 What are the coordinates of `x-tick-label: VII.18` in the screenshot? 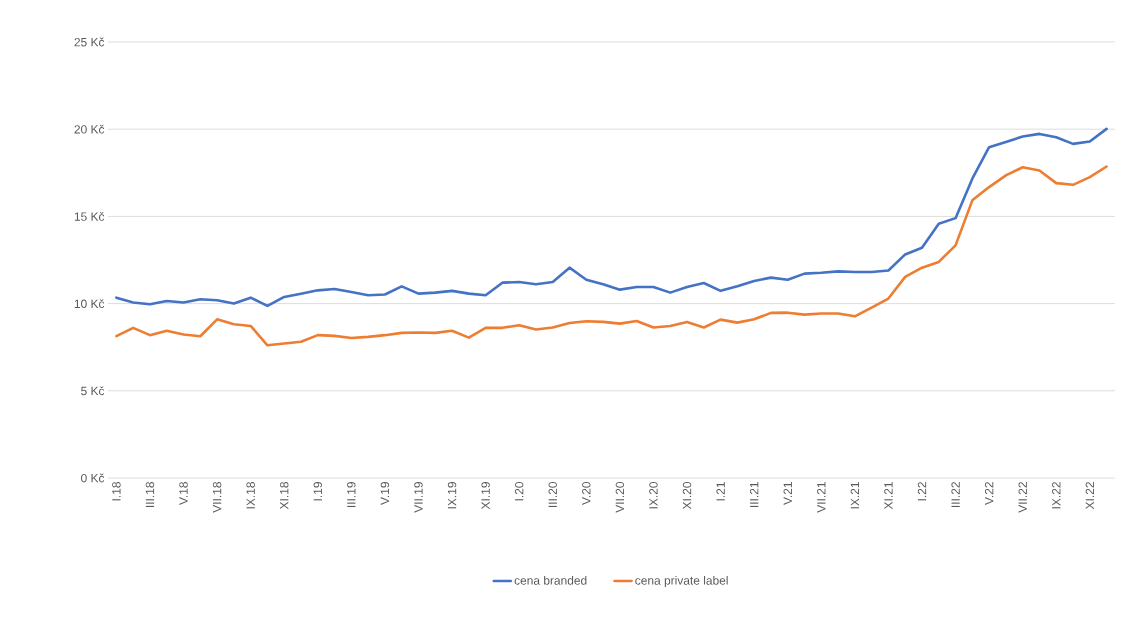 It's located at (217, 497).